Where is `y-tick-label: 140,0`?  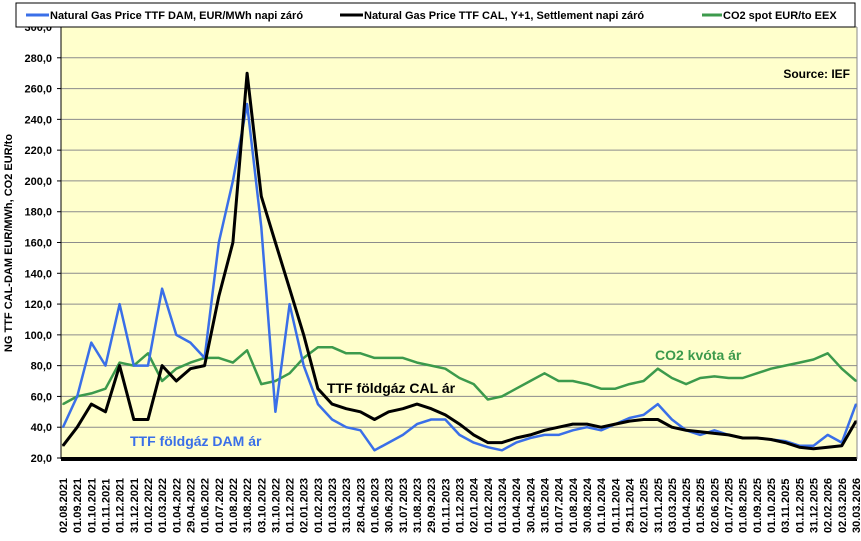
y-tick-label: 140,0 is located at coordinates (38, 274).